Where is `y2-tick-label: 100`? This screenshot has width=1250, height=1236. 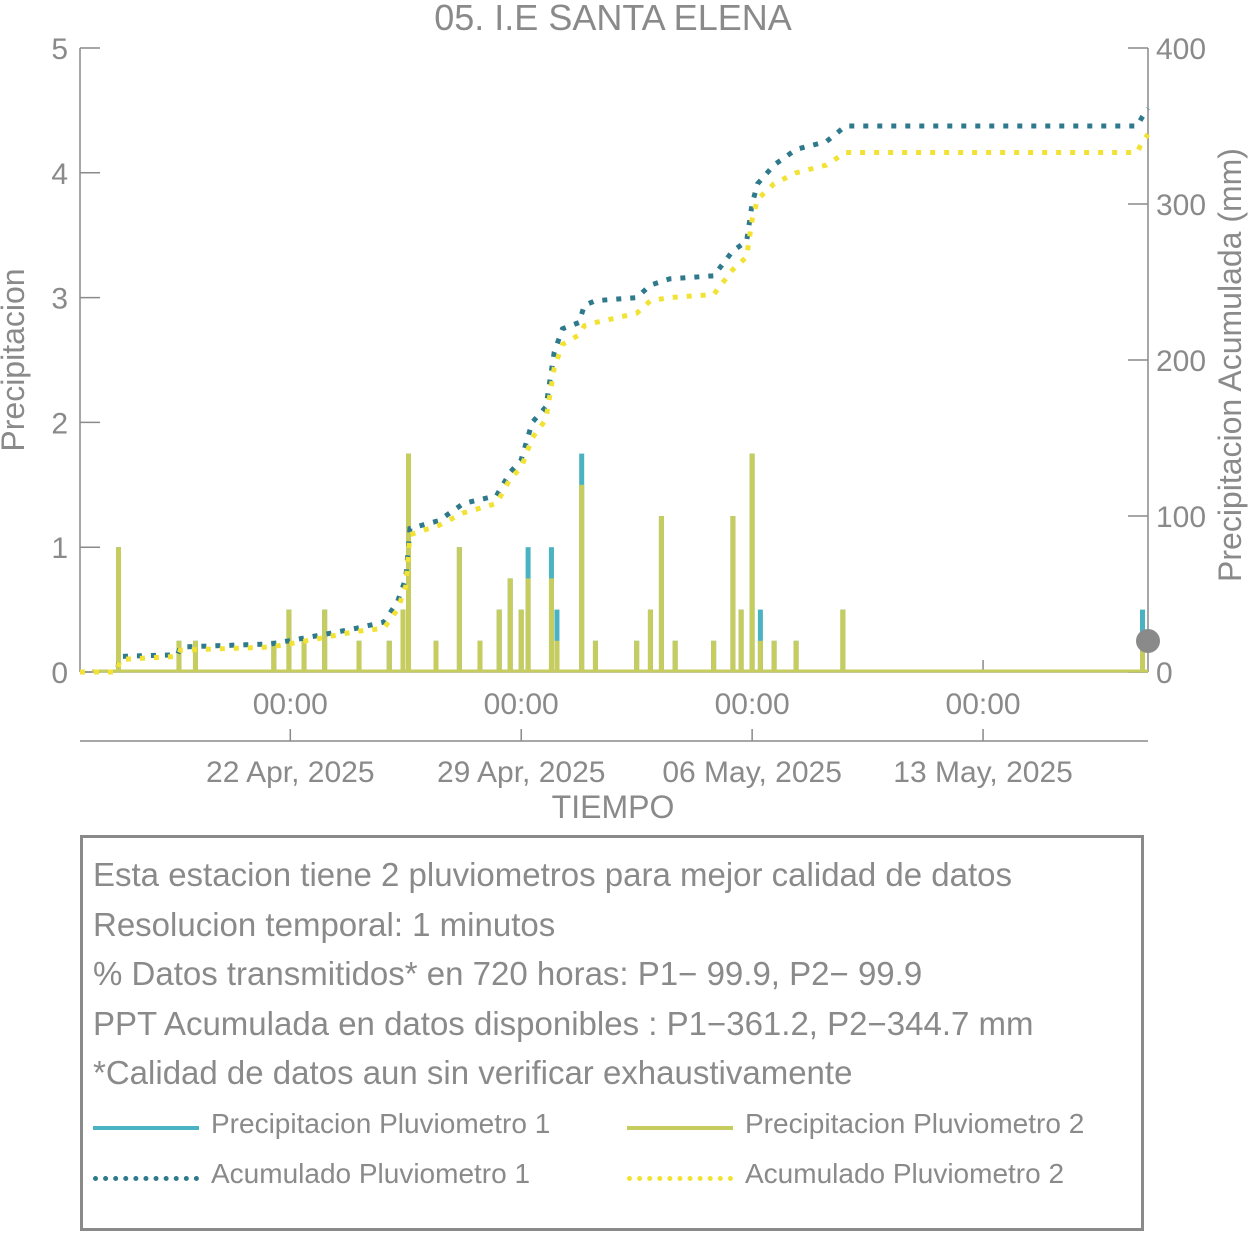 y2-tick-label: 100 is located at coordinates (1181, 517).